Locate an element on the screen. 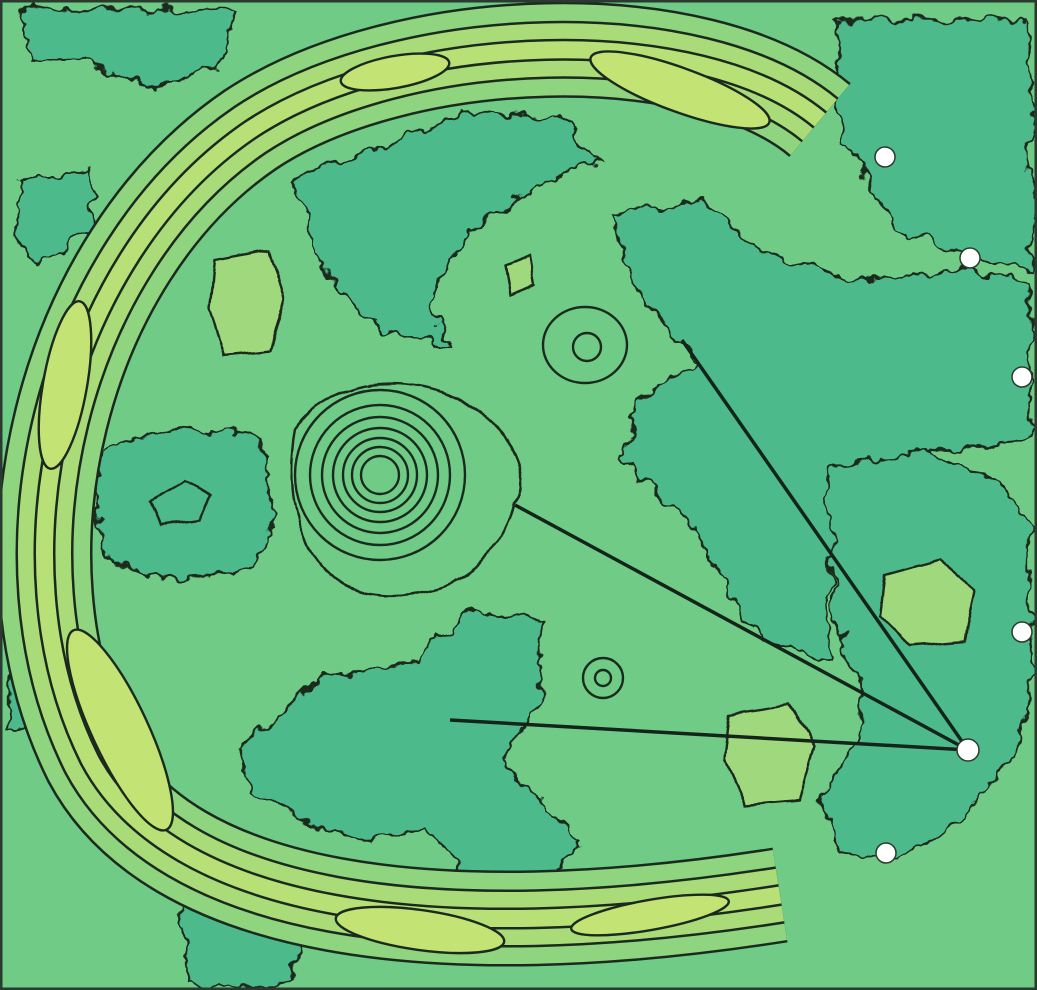 The width and height of the screenshot is (1037, 990). low-region-core is located at coordinates (180, 502).